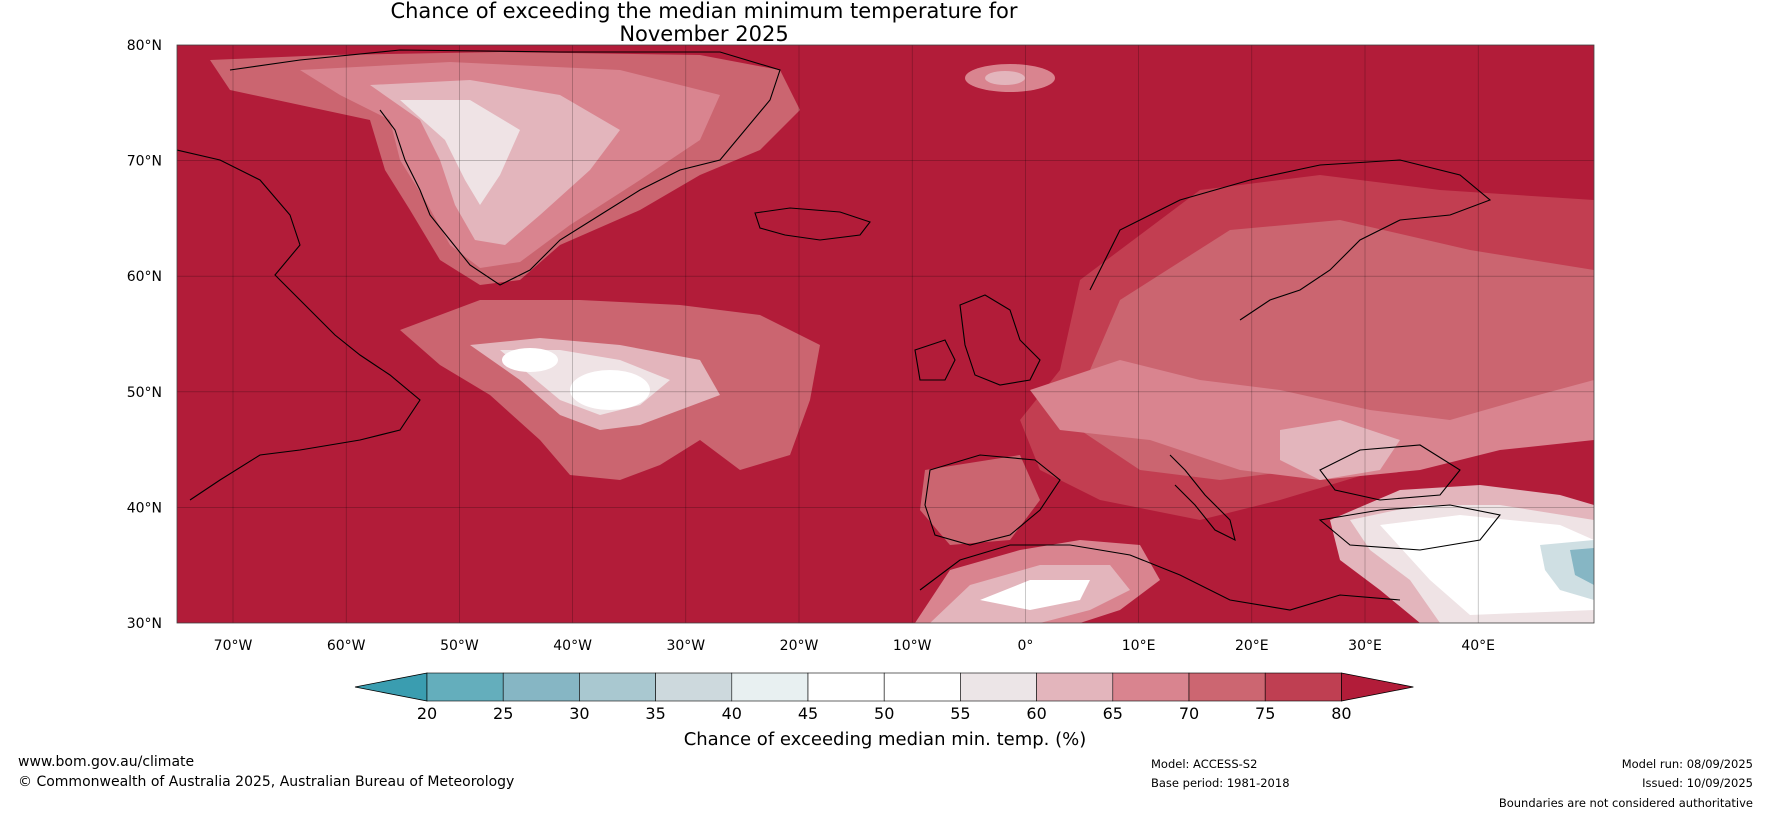 The width and height of the screenshot is (1770, 816). What do you see at coordinates (884, 713) in the screenshot?
I see `colorbar-tick-label: 50` at bounding box center [884, 713].